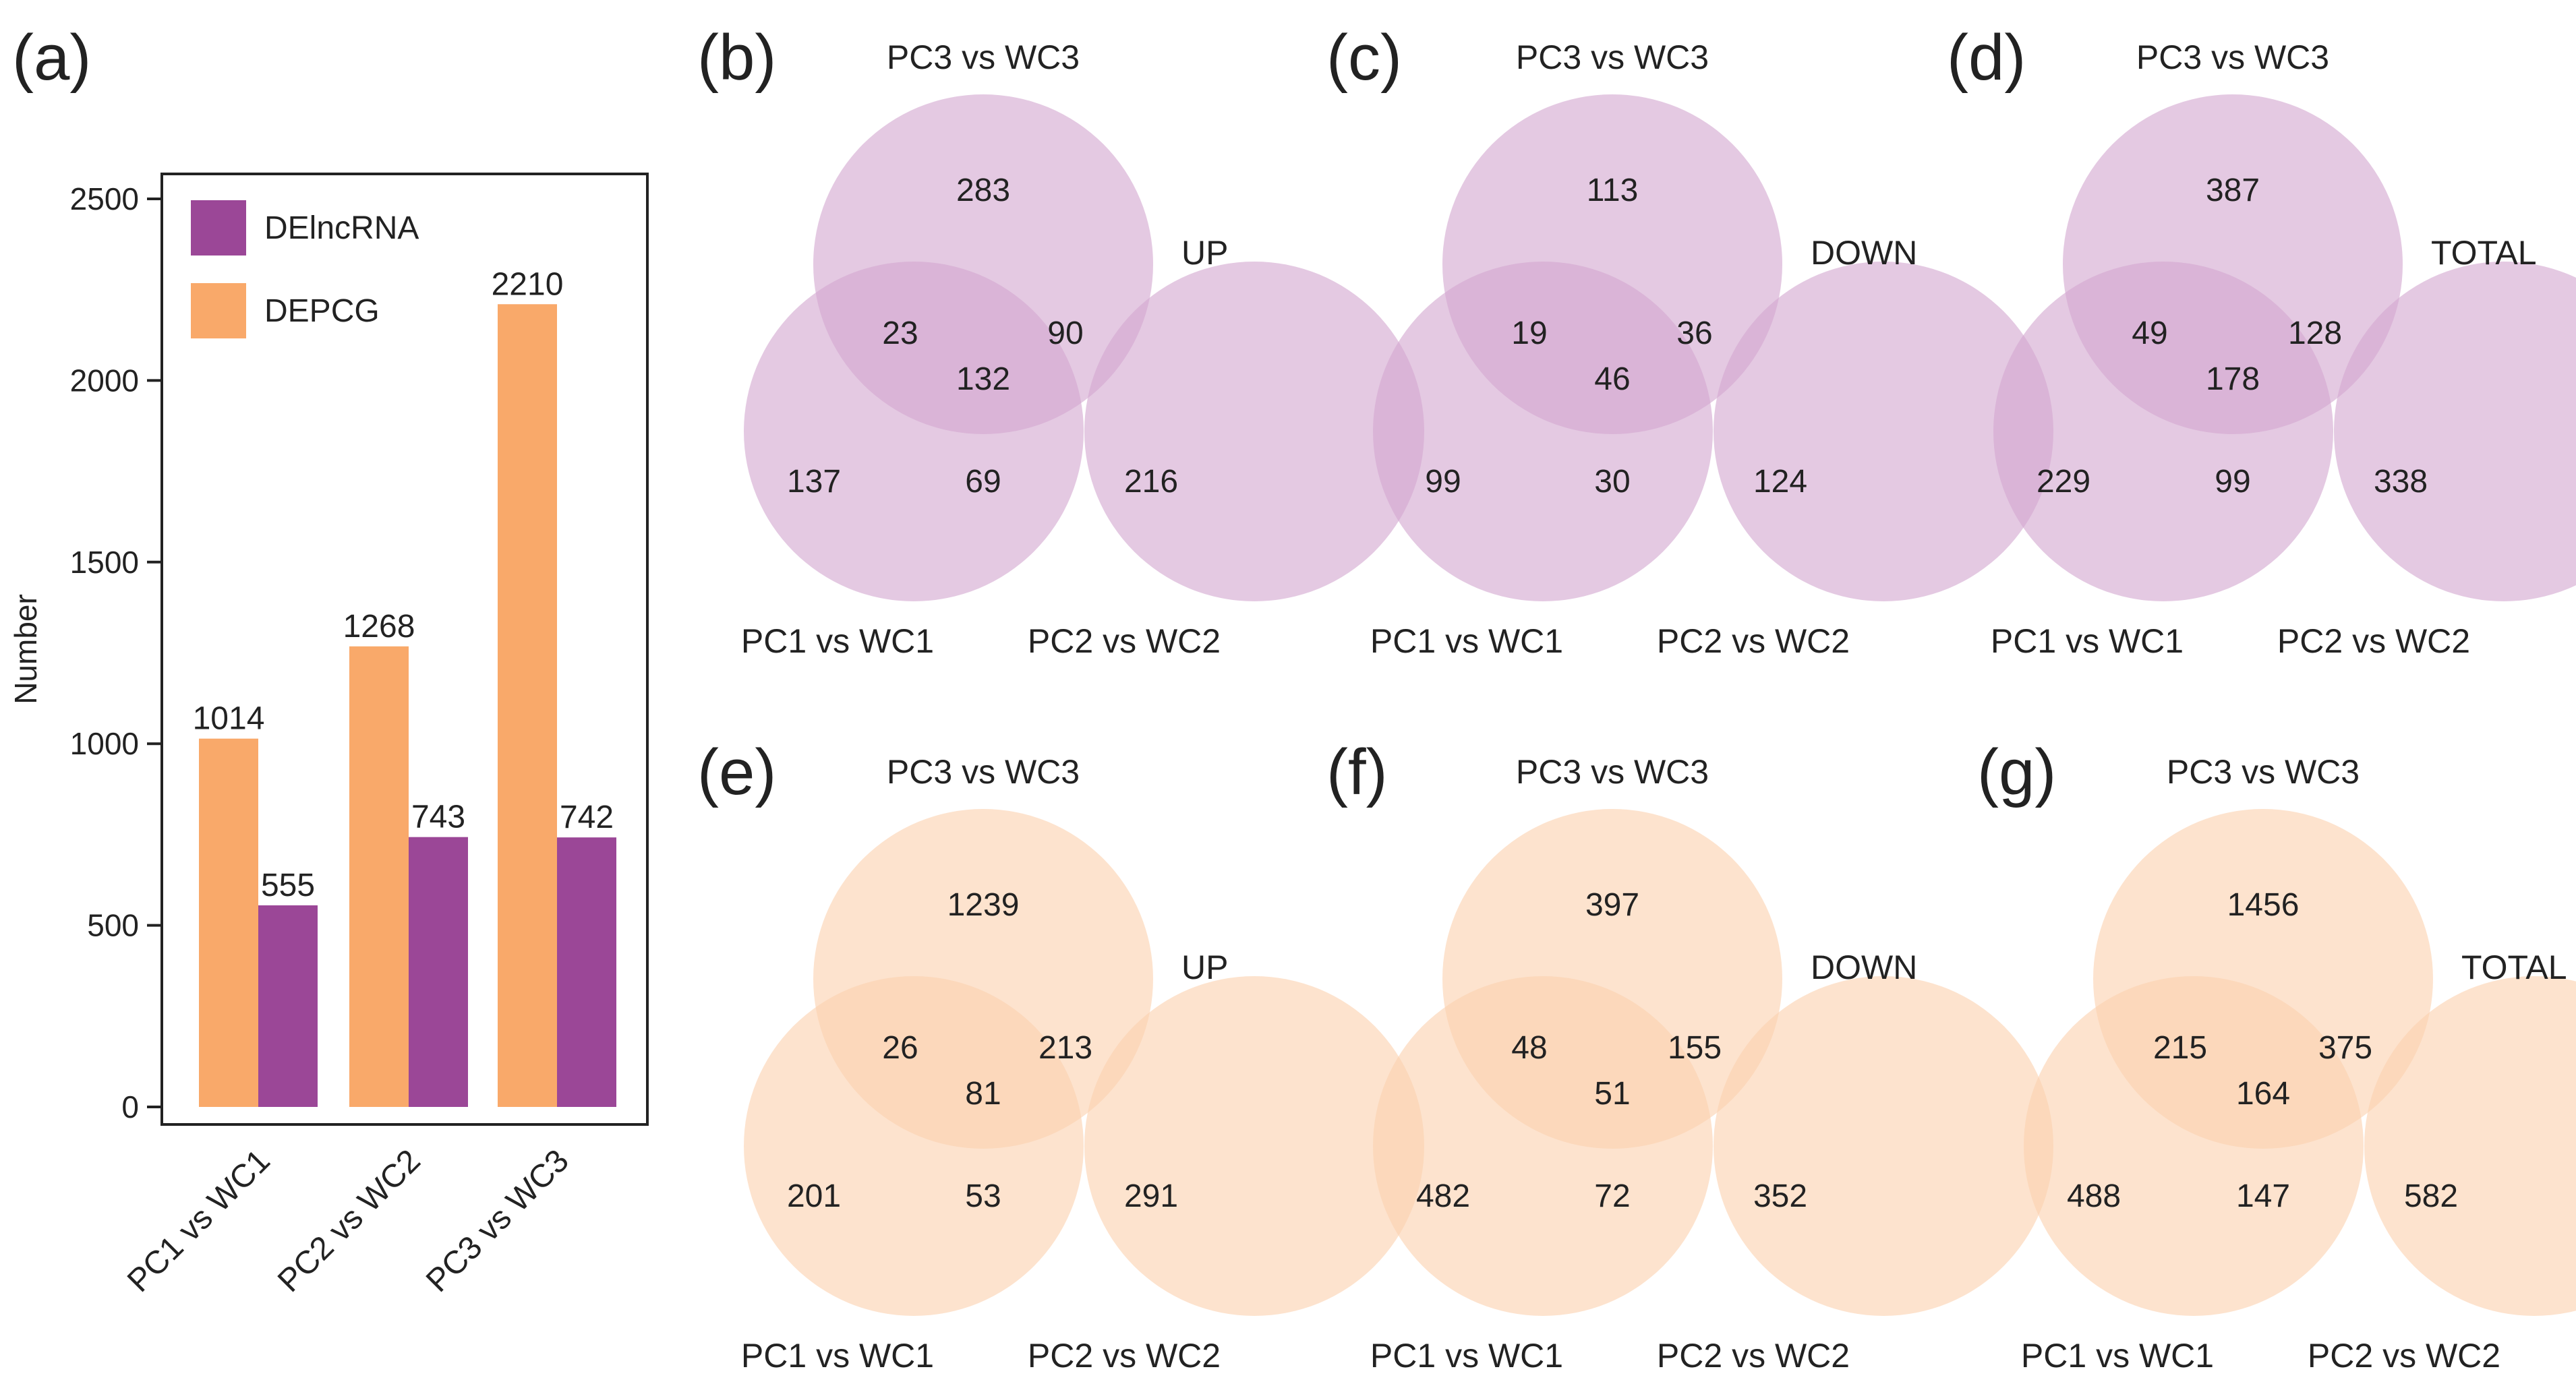  Describe the element at coordinates (2180, 1048) in the screenshot. I see `venn-count-top-left: 215` at that location.